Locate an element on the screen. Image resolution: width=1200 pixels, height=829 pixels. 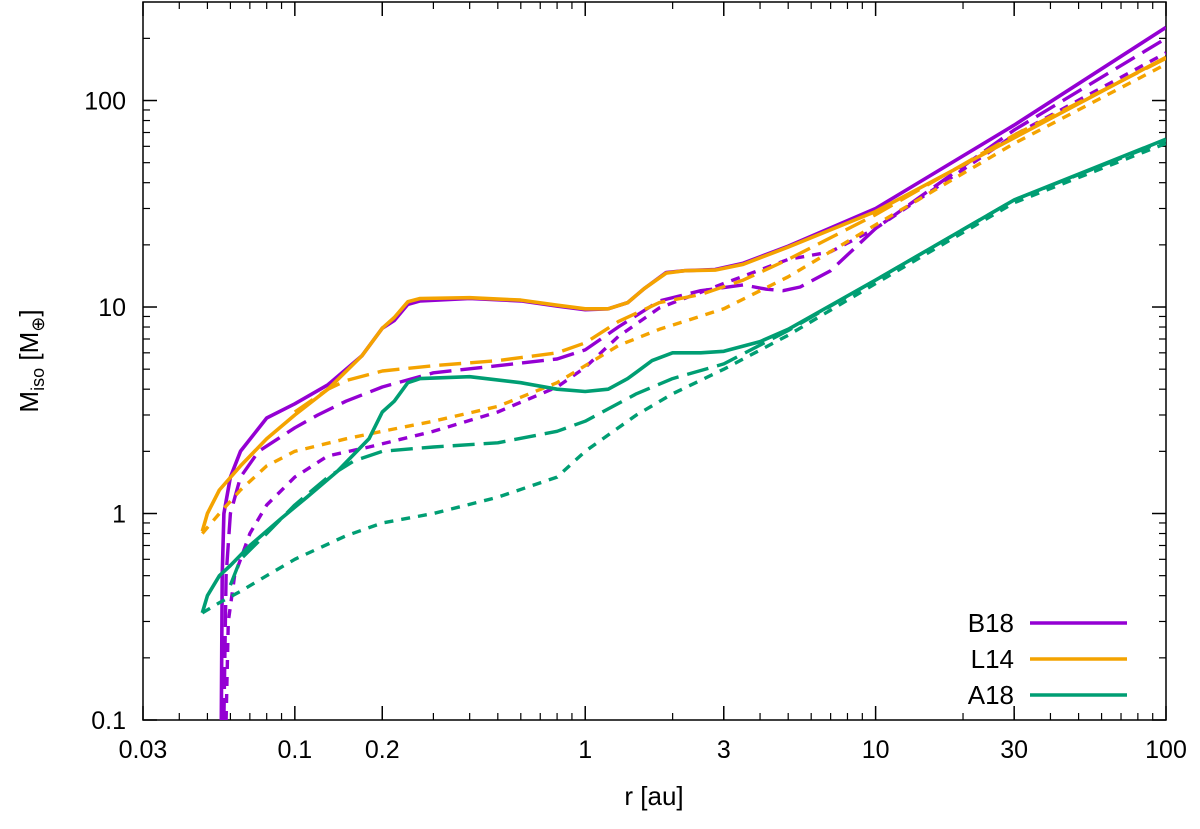
y-axis-label-close: ] is located at coordinates (29, 312).